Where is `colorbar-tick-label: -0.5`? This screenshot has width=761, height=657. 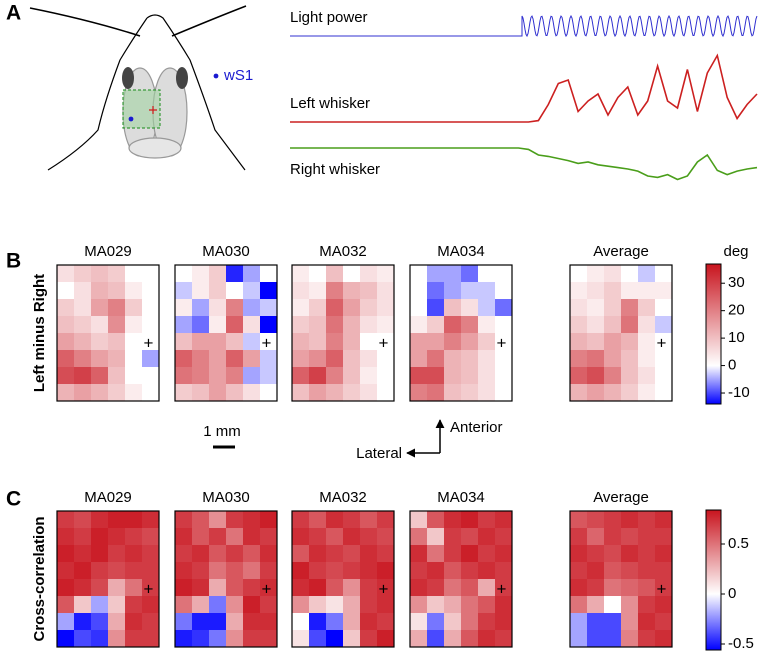
colorbar-tick-label: -0.5 is located at coordinates (741, 643).